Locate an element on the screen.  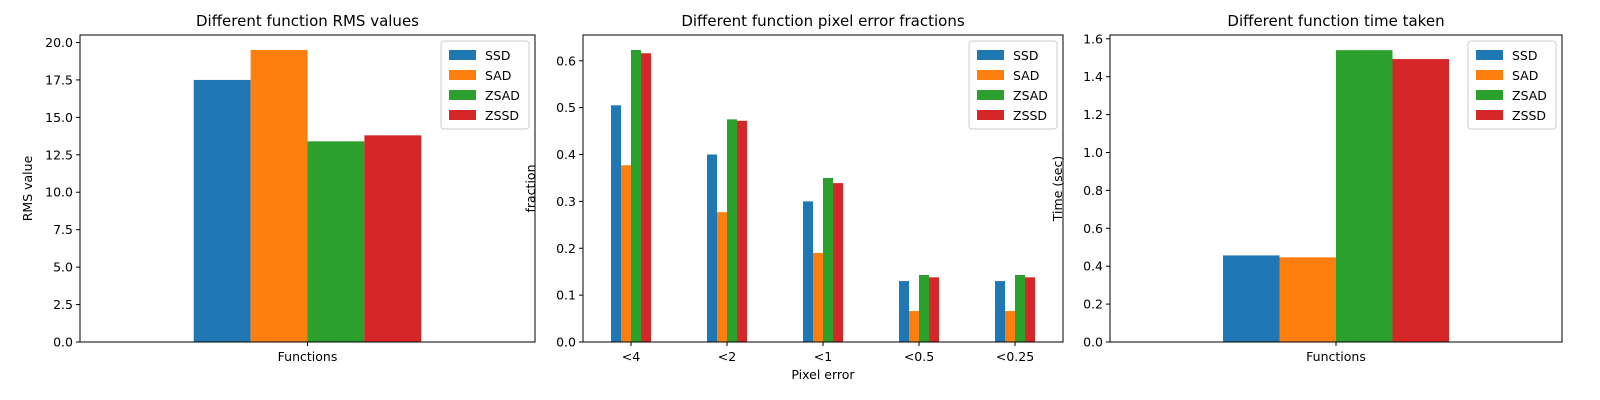
y-tick-label: 1.2 is located at coordinates (1093, 114).